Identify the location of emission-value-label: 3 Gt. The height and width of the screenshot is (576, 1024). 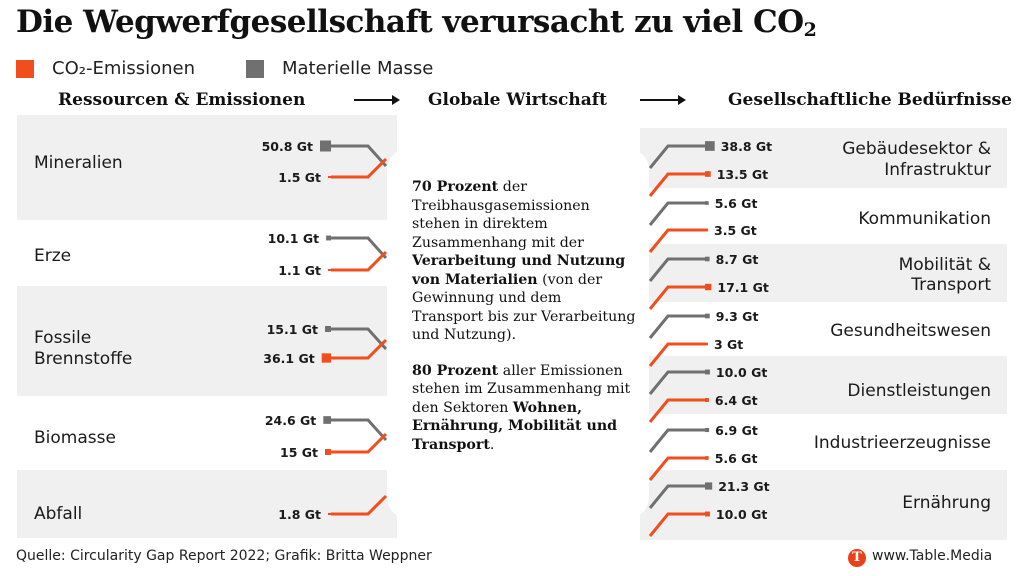
(728, 344).